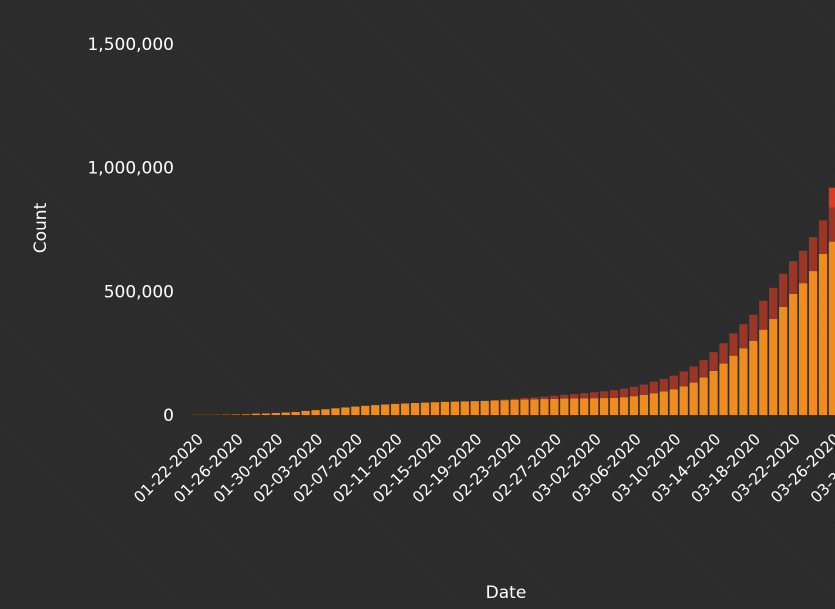 This screenshot has height=609, width=835. Describe the element at coordinates (139, 292) in the screenshot. I see `y-tick-label: 500,000` at that location.